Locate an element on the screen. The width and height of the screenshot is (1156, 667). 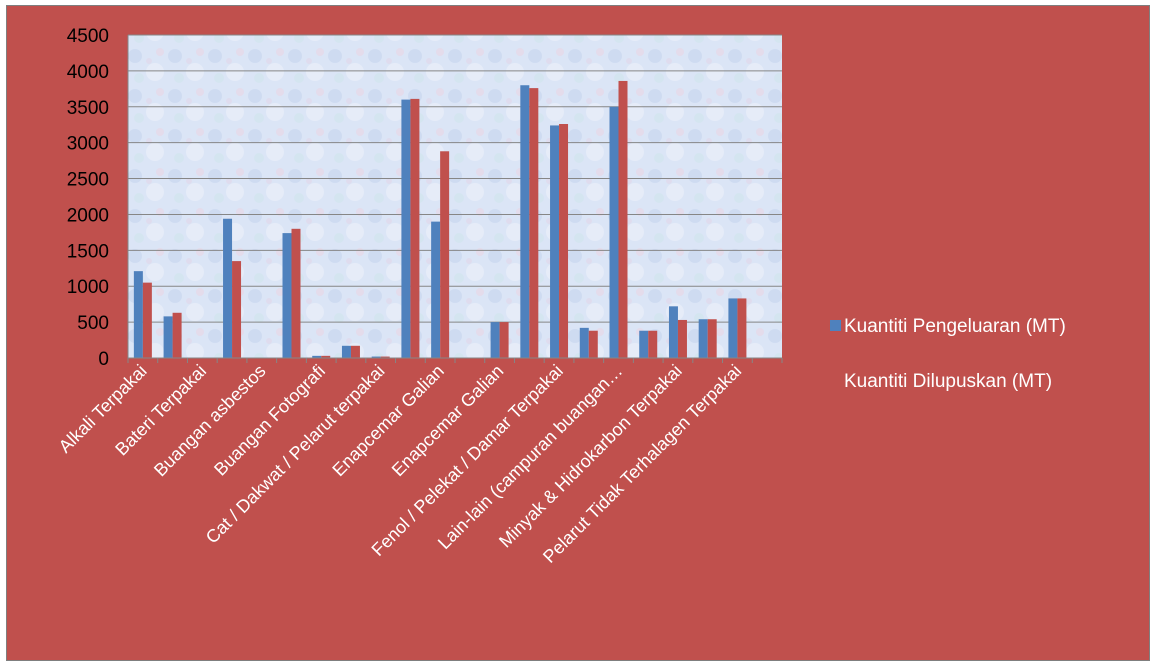
legend-label-pengeluaran: Kuantiti Pengeluaran (MT) is located at coordinates (955, 326).